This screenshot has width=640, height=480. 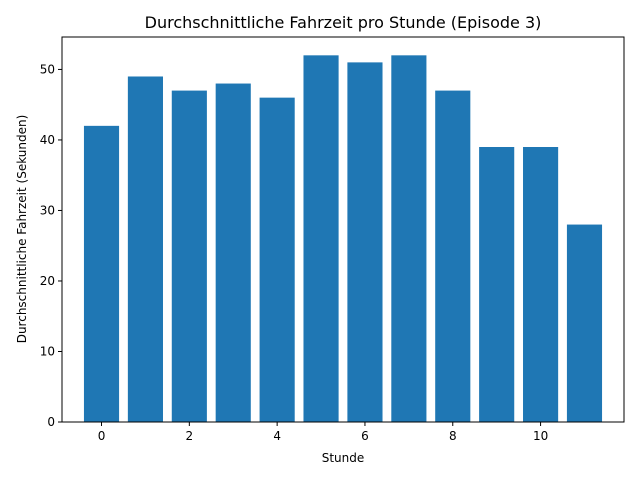 What do you see at coordinates (47, 140) in the screenshot?
I see `y-tick-label: 40` at bounding box center [47, 140].